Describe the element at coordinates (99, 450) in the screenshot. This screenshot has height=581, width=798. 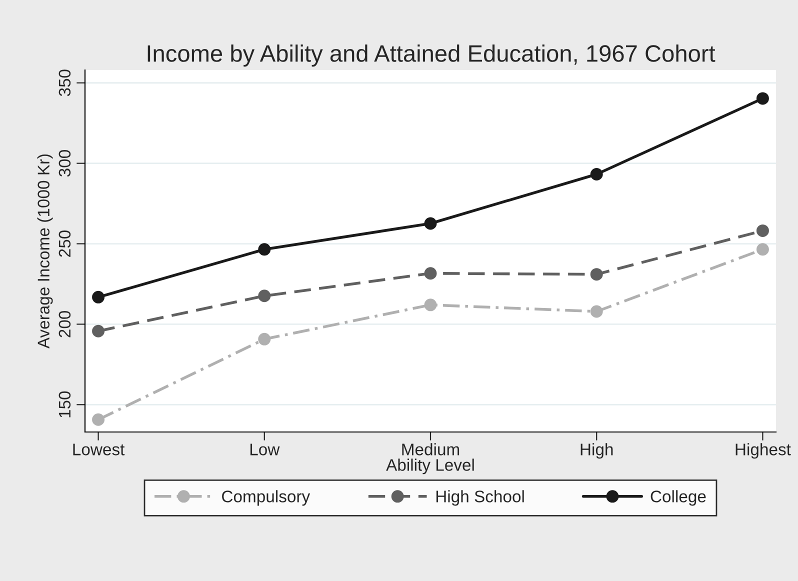
I see `x-tick-label: Lowest` at that location.